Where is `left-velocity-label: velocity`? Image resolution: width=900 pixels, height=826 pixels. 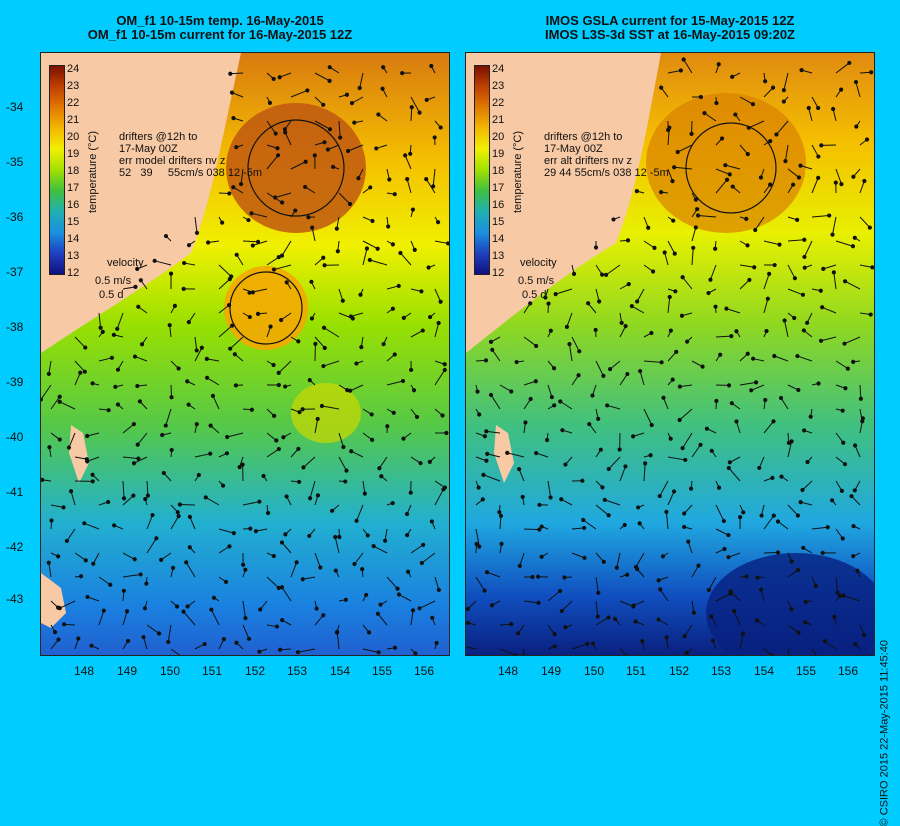
left-velocity-label: velocity is located at coordinates (125, 263).